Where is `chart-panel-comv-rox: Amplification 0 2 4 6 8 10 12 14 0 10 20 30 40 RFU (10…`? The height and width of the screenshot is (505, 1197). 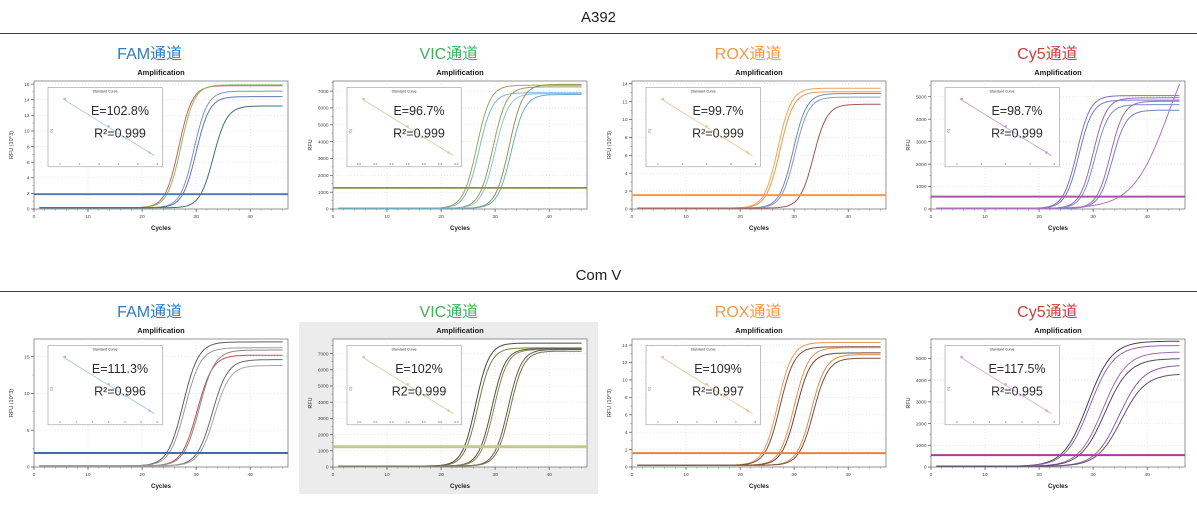
chart-panel-comv-rox: Amplification 0 2 4 6 8 10 12 14 0 10 20 30 40 RFU (10… is located at coordinates (747, 408).